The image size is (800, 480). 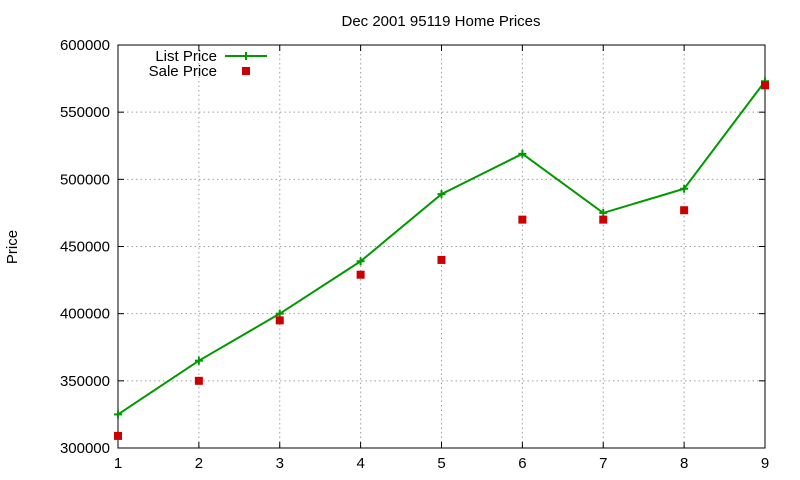 I want to click on x-tick-label: 6, so click(x=522, y=463).